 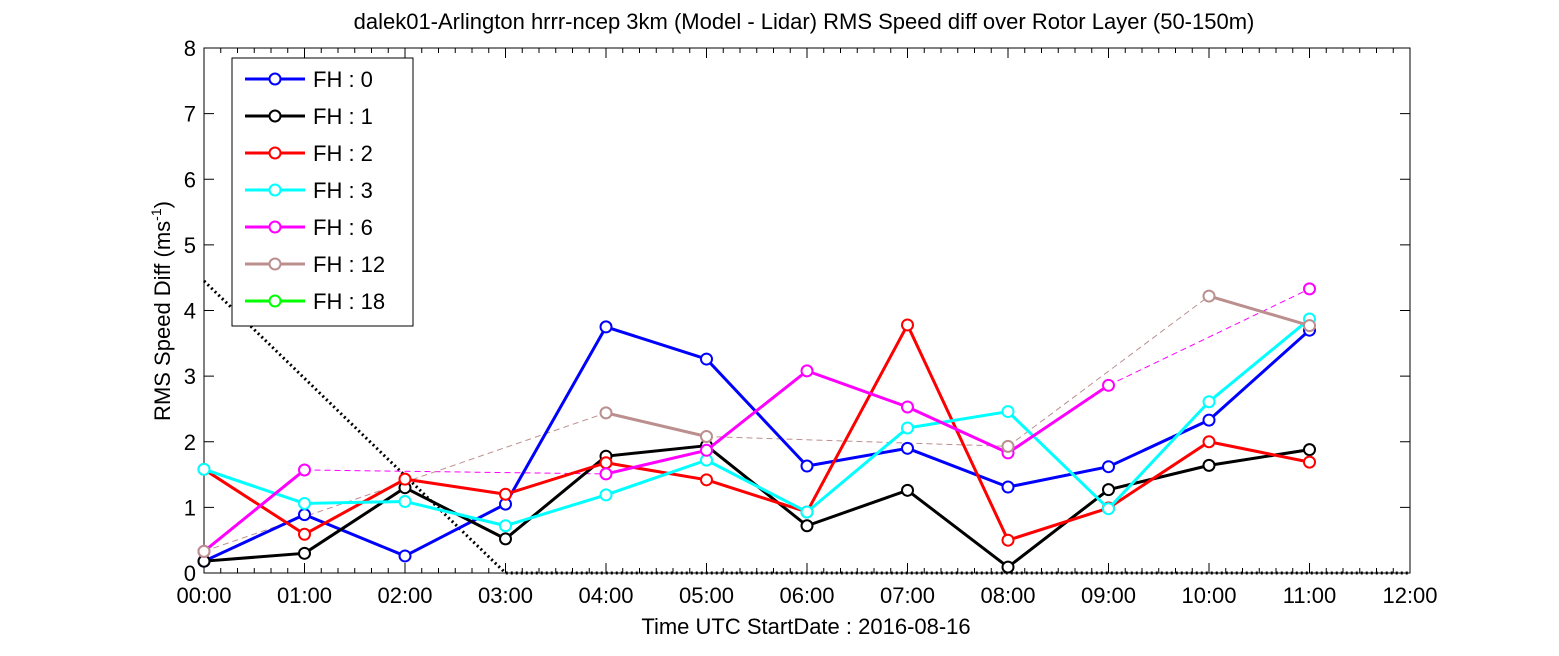 What do you see at coordinates (343, 116) in the screenshot?
I see `legend-label: FH : 1` at bounding box center [343, 116].